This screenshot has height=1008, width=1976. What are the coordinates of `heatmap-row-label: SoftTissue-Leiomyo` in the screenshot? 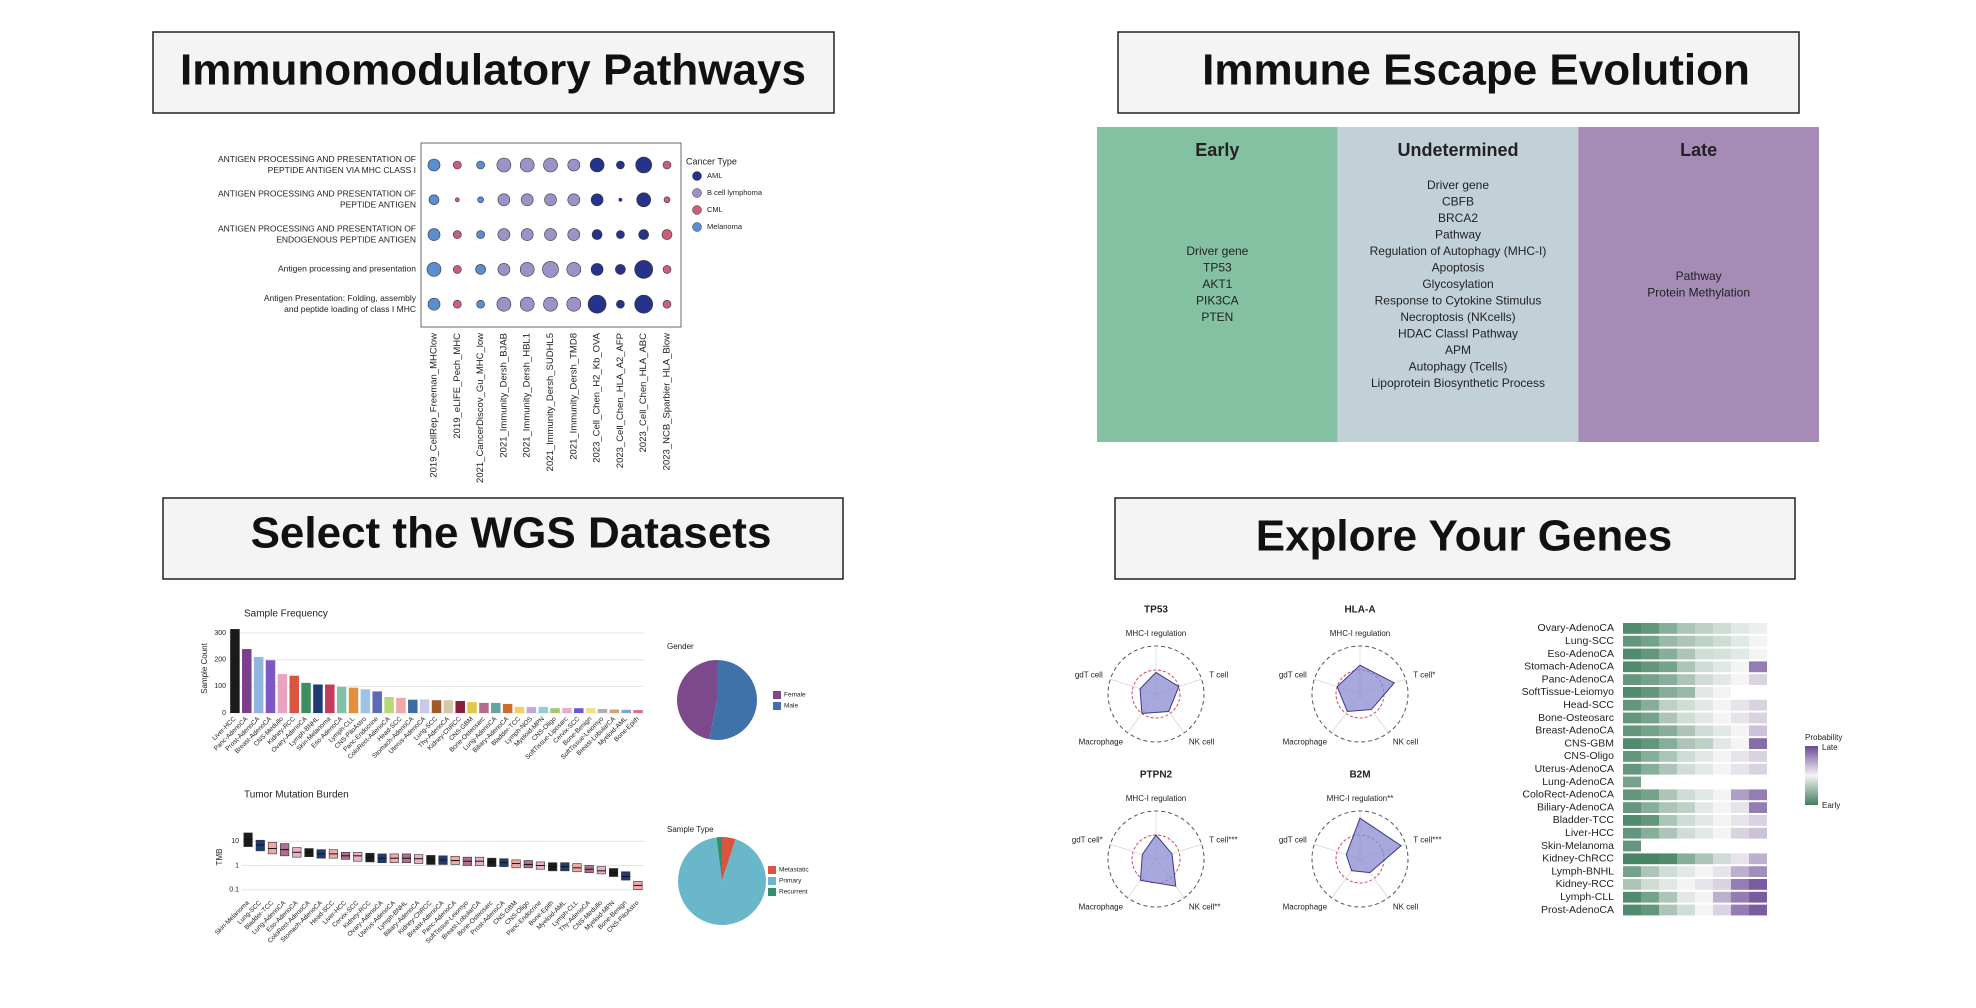 It's located at (1568, 692).